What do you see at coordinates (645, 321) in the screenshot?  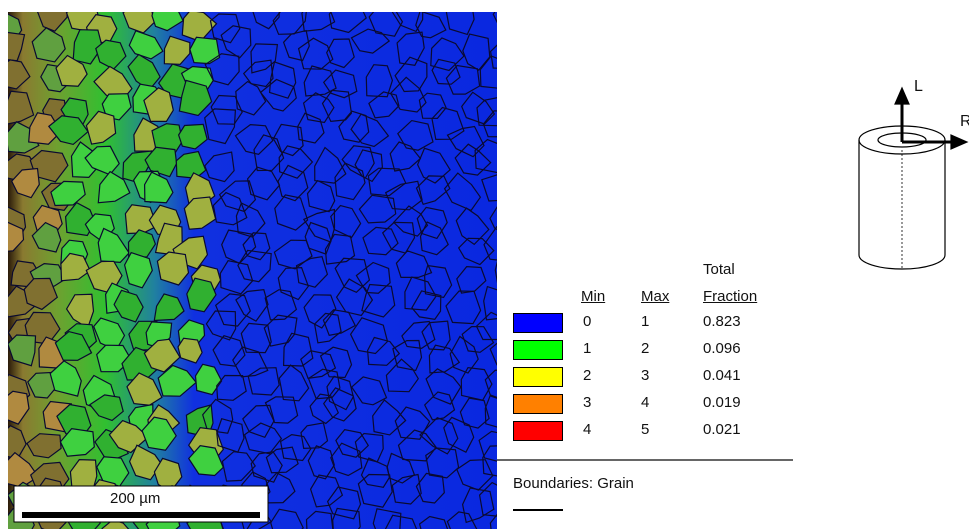 I see `max-value: 1` at bounding box center [645, 321].